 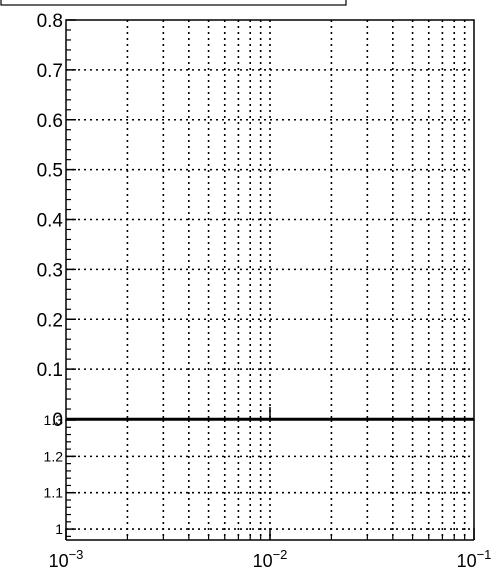 I want to click on bottom-y-tick-label: 1.1, so click(x=54, y=493).